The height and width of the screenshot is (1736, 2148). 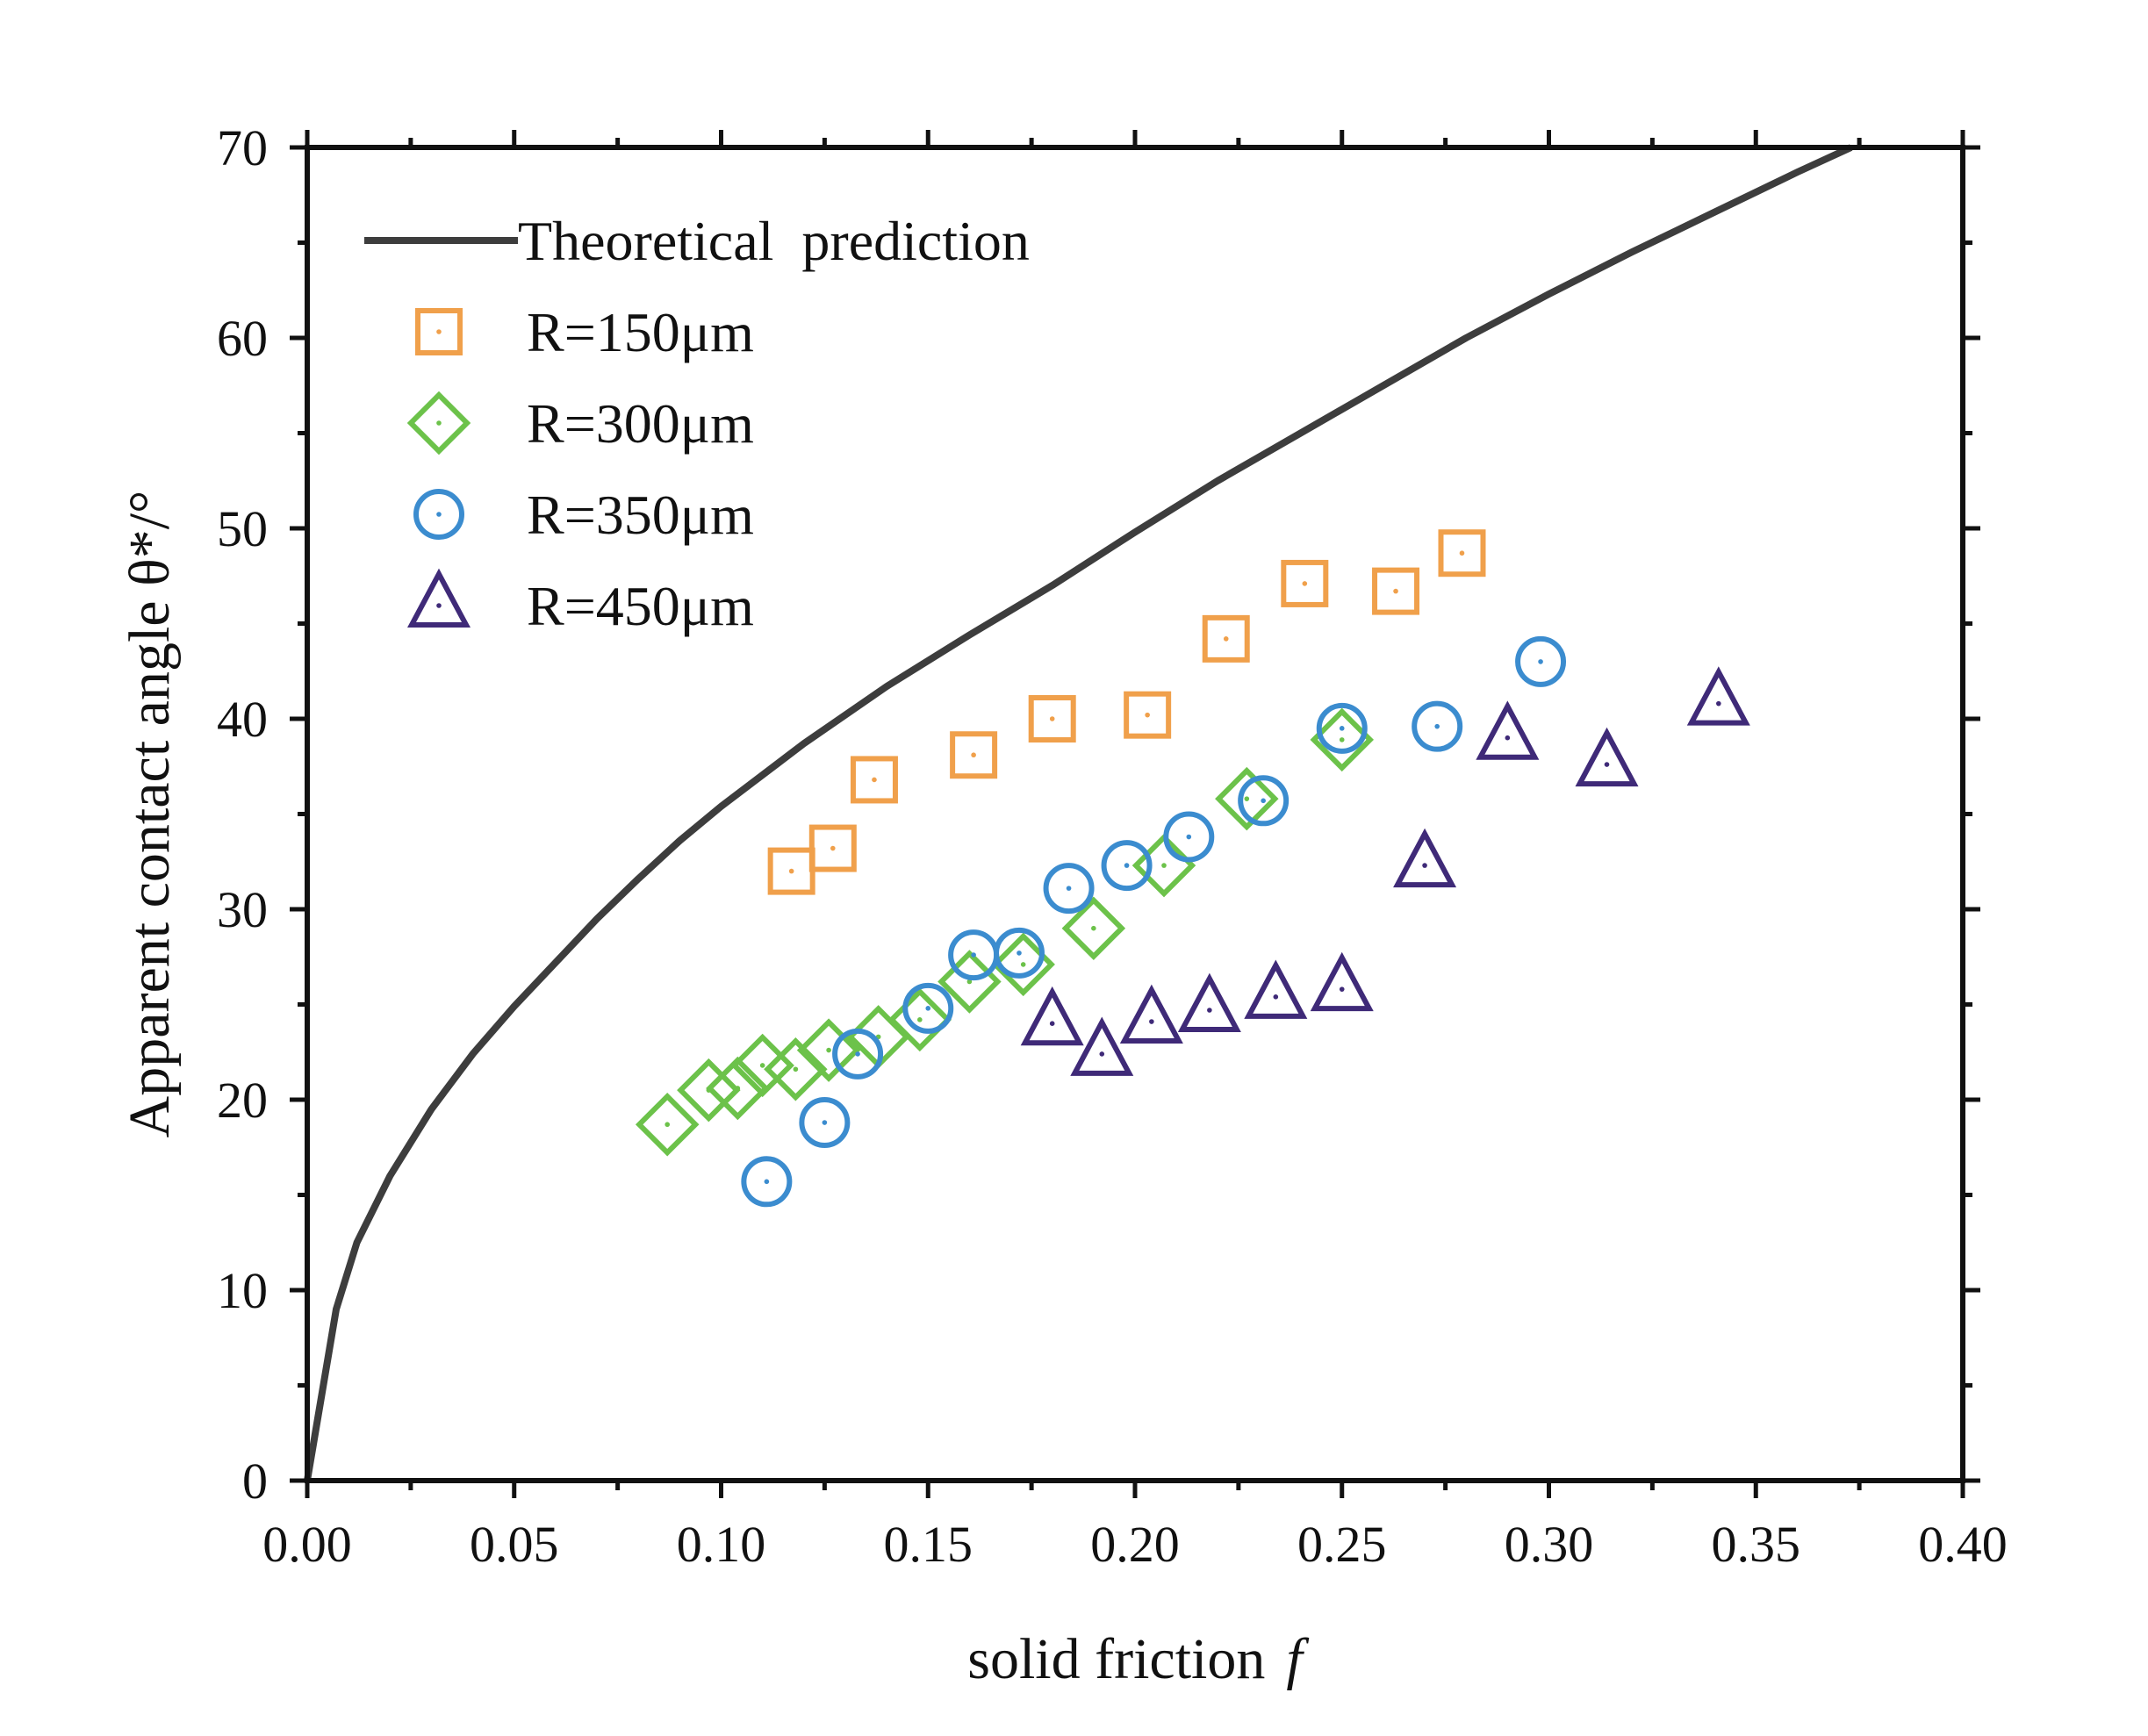 What do you see at coordinates (1116, 1659) in the screenshot?
I see `x-axis-title-text: solid friction` at bounding box center [1116, 1659].